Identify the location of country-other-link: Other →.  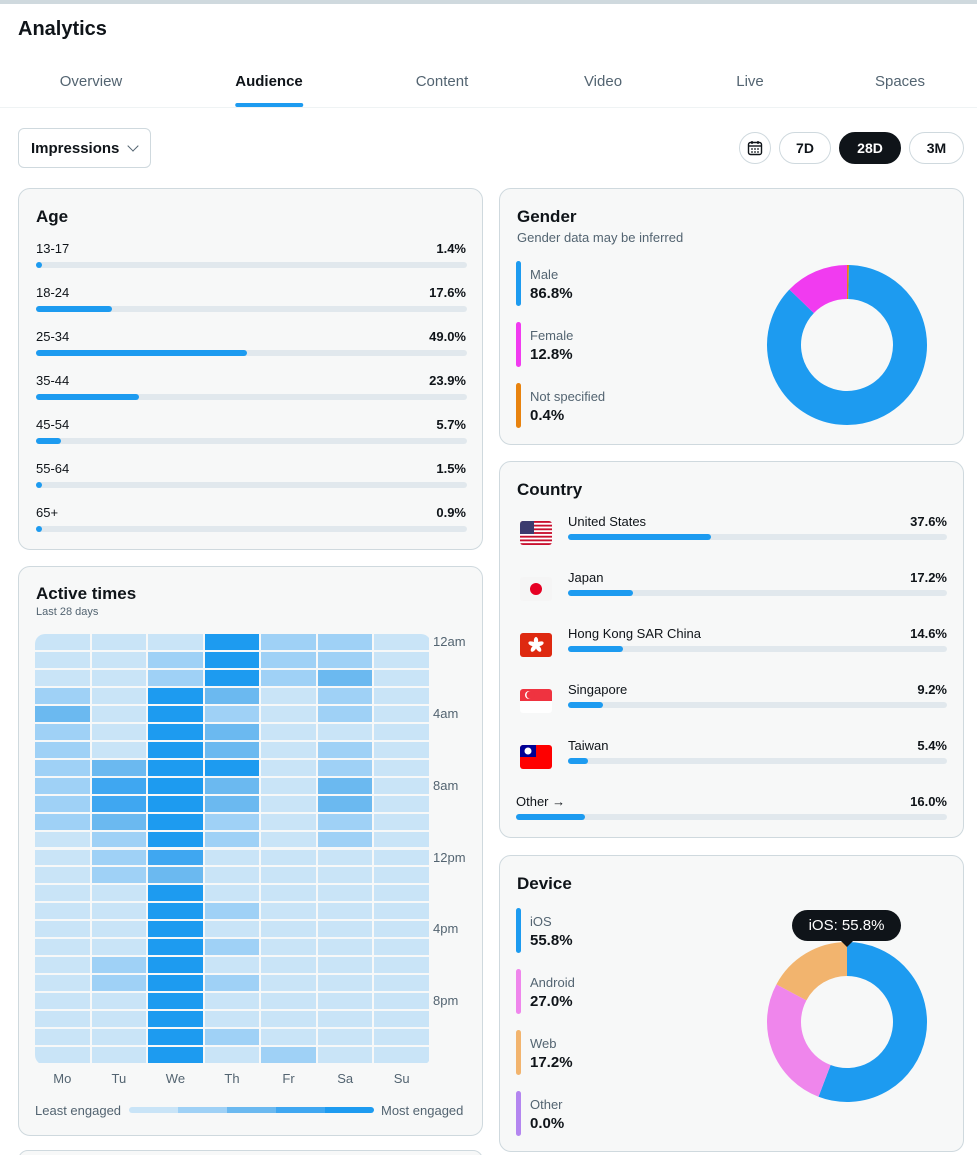
(541, 801).